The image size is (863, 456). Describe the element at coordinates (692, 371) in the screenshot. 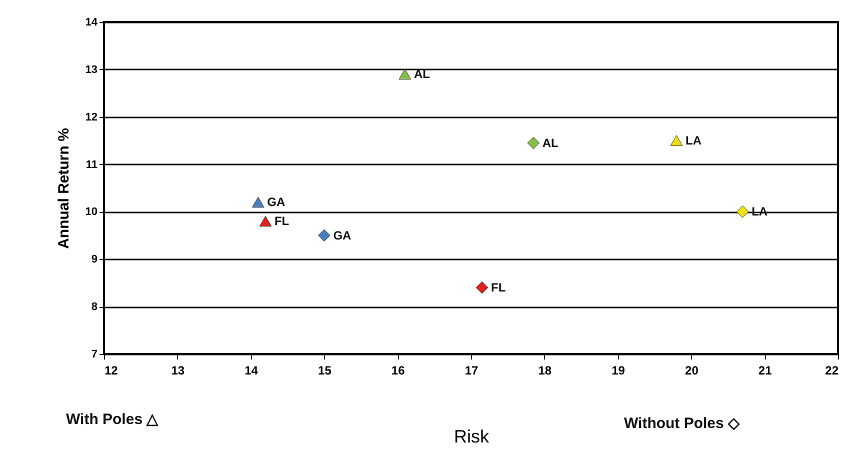

I see `x-tick-label: 20` at that location.